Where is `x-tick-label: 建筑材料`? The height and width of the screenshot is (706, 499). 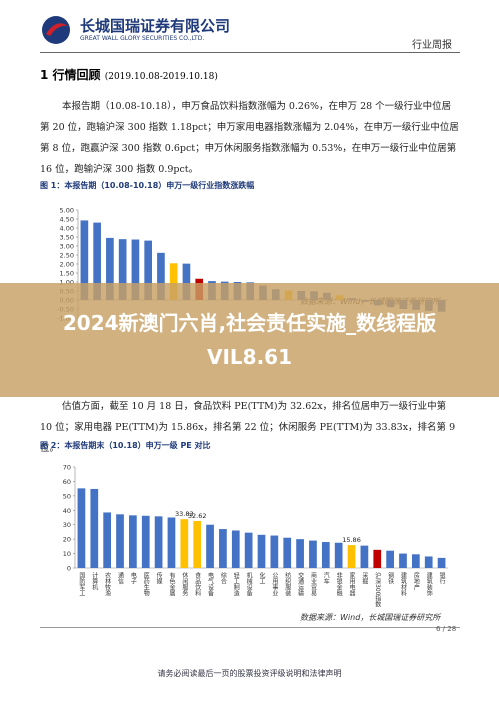 x-tick-label: 建筑材料 is located at coordinates (402, 584).